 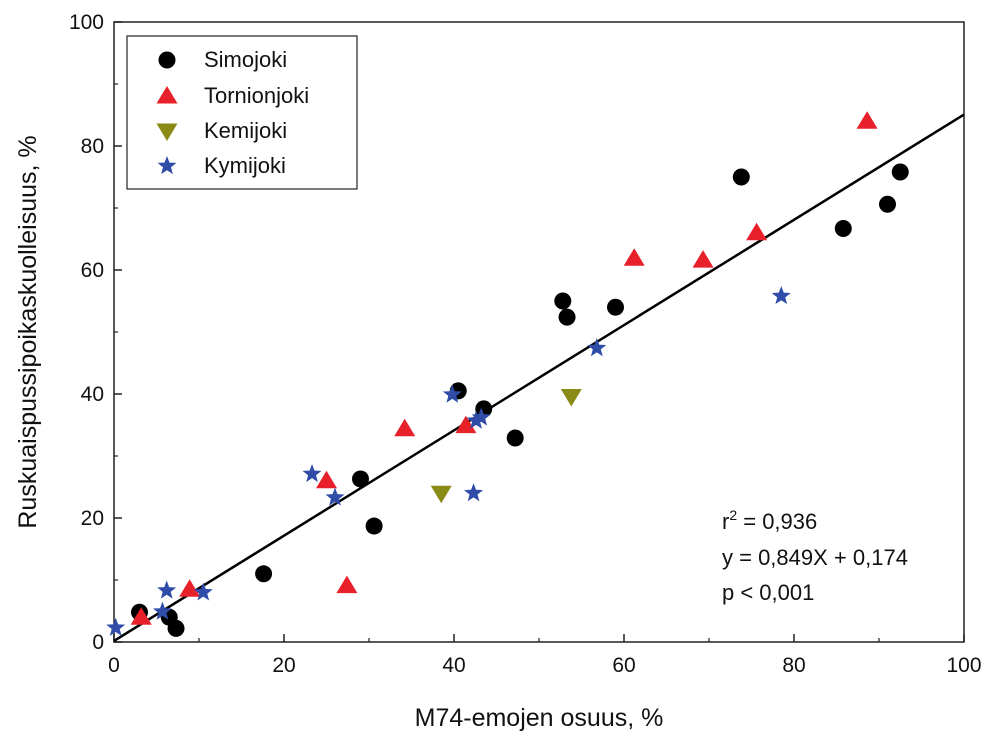 I want to click on r-squared-superscript: 2, so click(x=733, y=515).